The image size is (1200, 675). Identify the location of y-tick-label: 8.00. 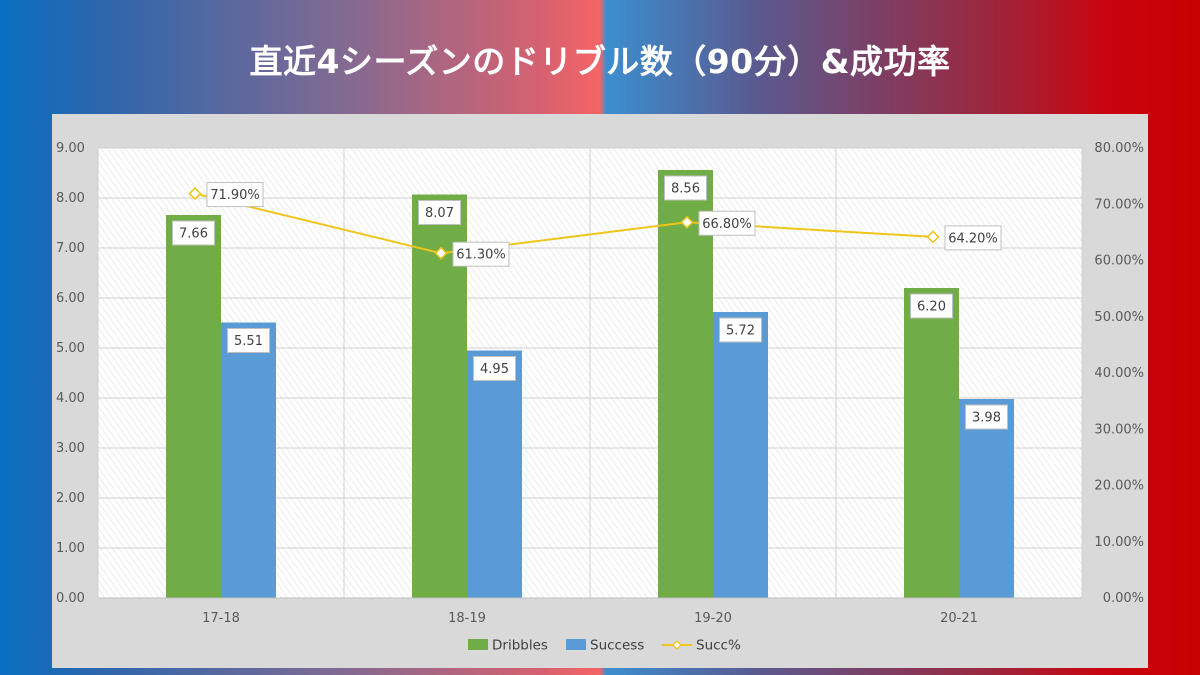
(70, 198).